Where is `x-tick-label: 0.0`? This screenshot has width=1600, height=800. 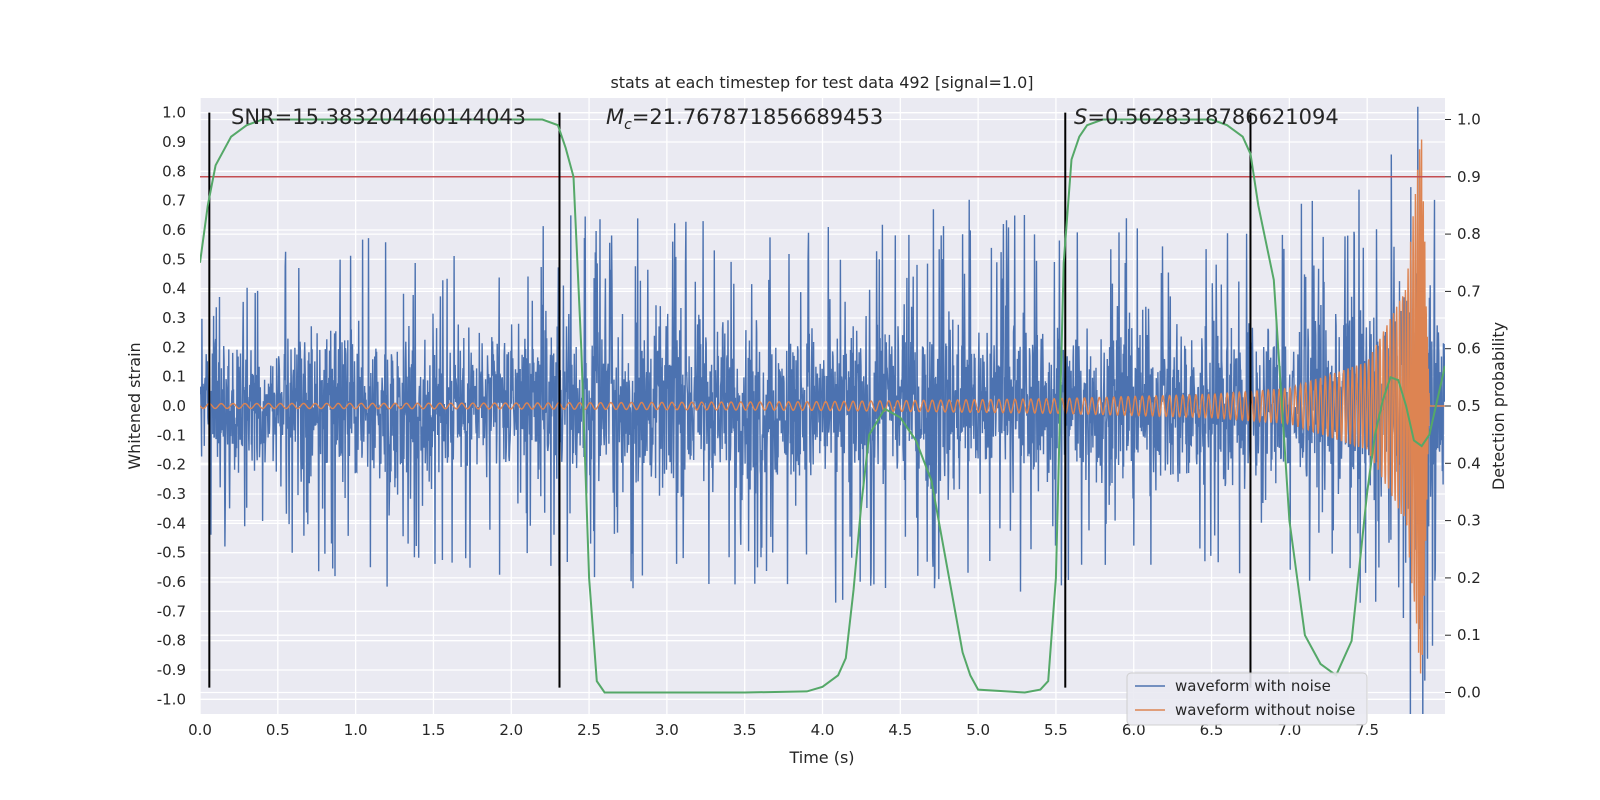
x-tick-label: 0.0 is located at coordinates (200, 730).